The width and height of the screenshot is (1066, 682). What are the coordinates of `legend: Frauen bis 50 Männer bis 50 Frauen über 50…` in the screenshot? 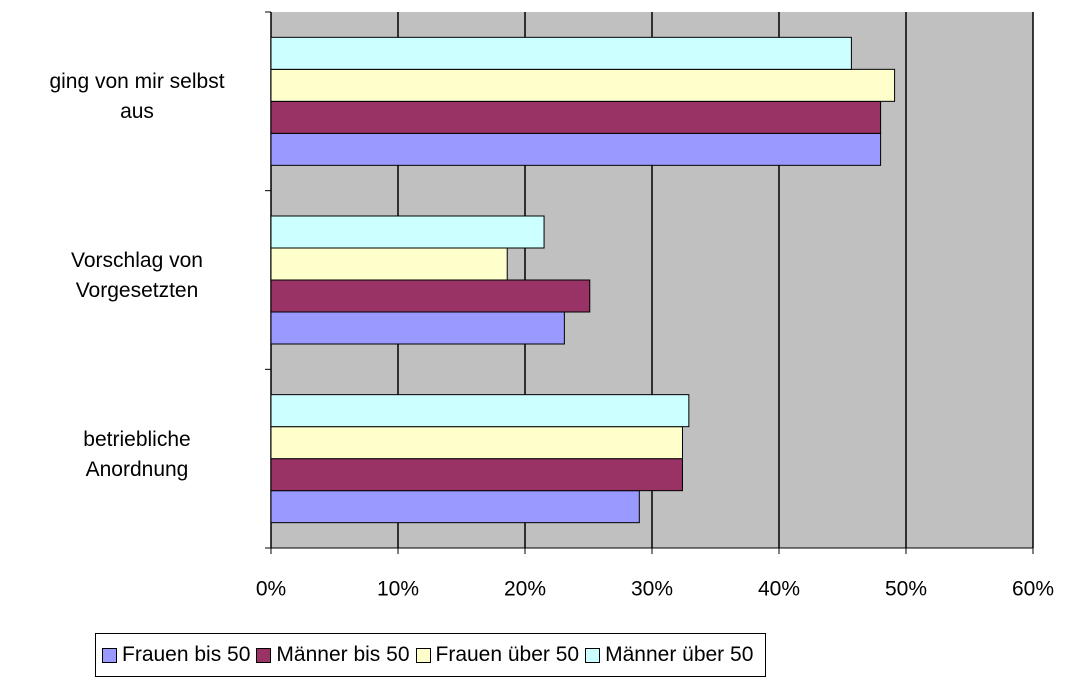 It's located at (431, 655).